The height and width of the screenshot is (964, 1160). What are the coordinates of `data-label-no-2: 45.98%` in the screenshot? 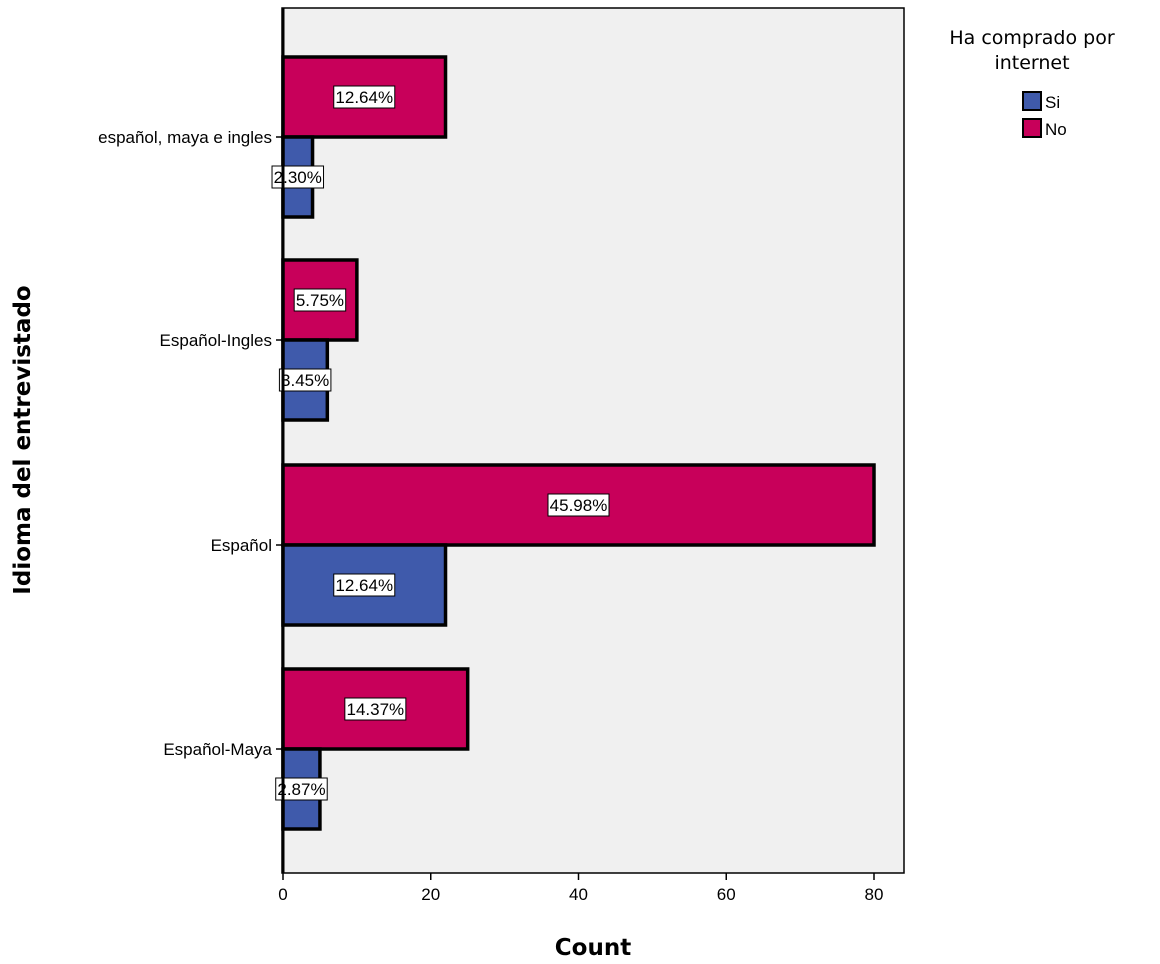 It's located at (579, 505).